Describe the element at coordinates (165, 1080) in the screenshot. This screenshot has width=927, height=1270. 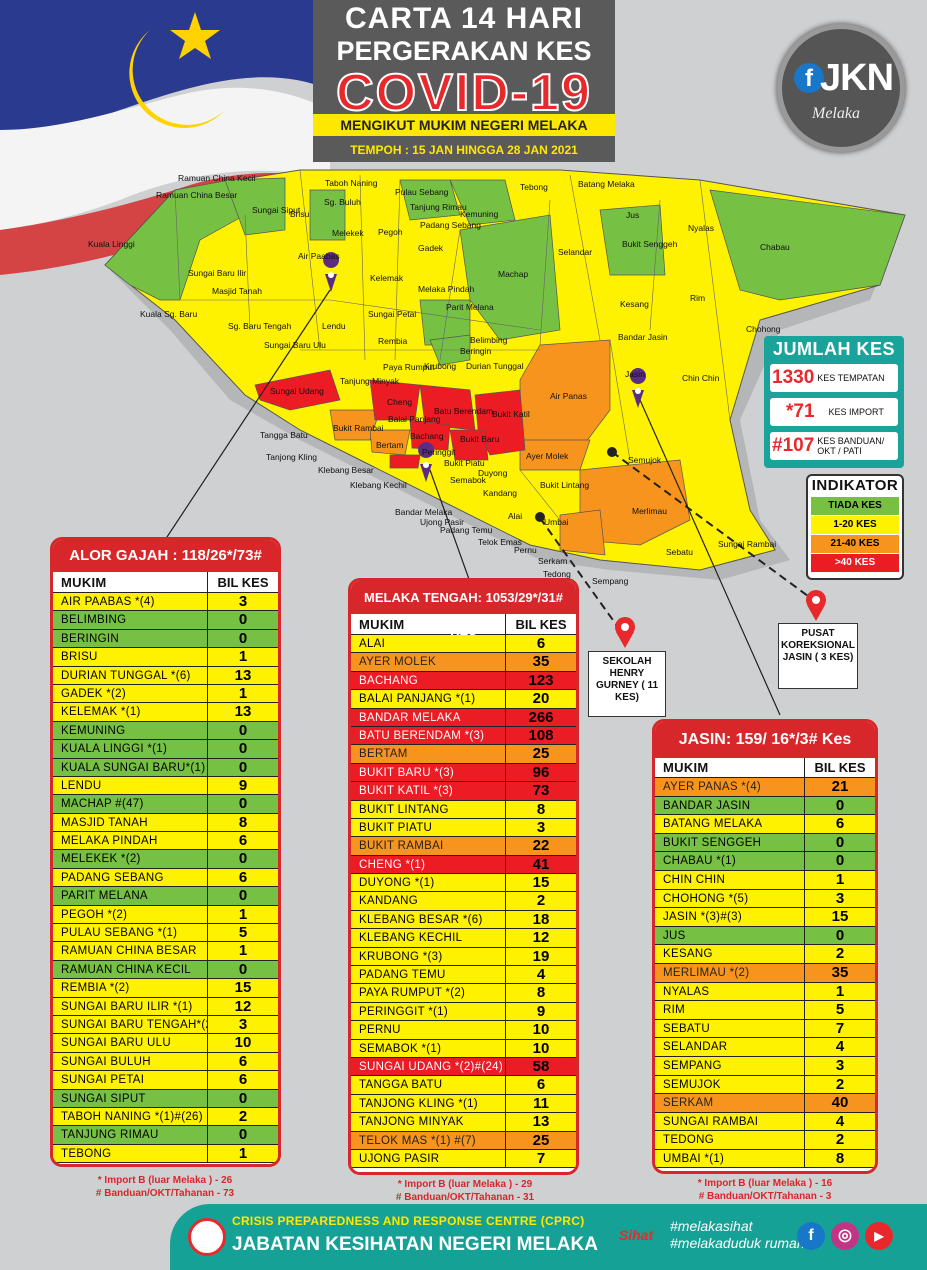
I see `table-row: SUNGAI PETAI 6` at that location.